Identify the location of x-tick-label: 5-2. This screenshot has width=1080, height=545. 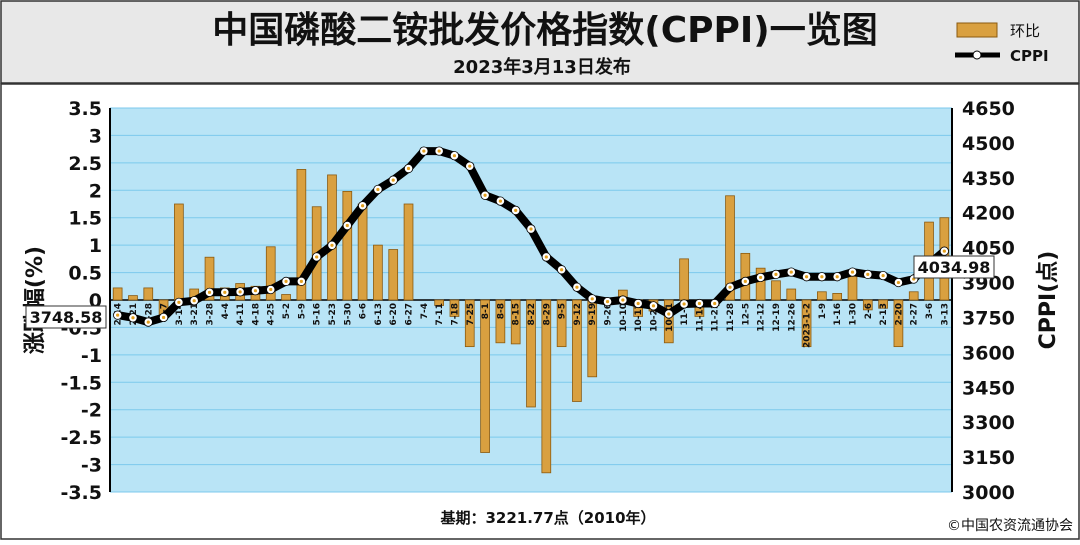
(287, 311).